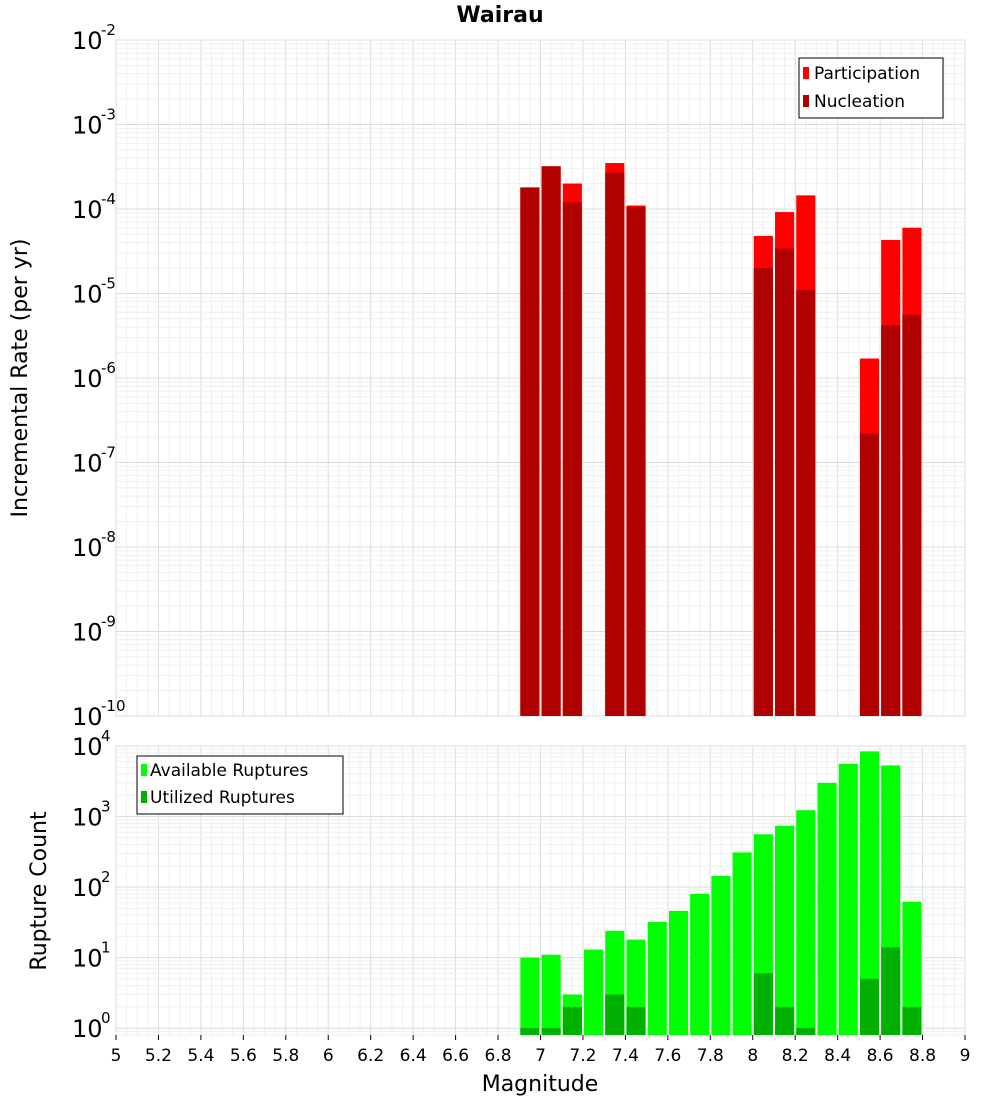 The image size is (1000, 1100). Describe the element at coordinates (922, 1056) in the screenshot. I see `x-tick-label: 8.8` at that location.